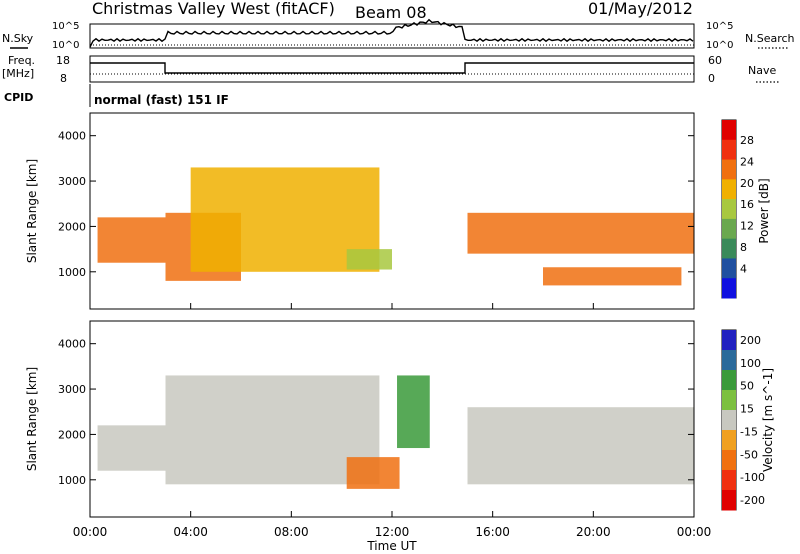 The width and height of the screenshot is (800, 554). Describe the element at coordinates (65, 26) in the screenshot. I see `nsky-tick-top: 10^5` at that location.